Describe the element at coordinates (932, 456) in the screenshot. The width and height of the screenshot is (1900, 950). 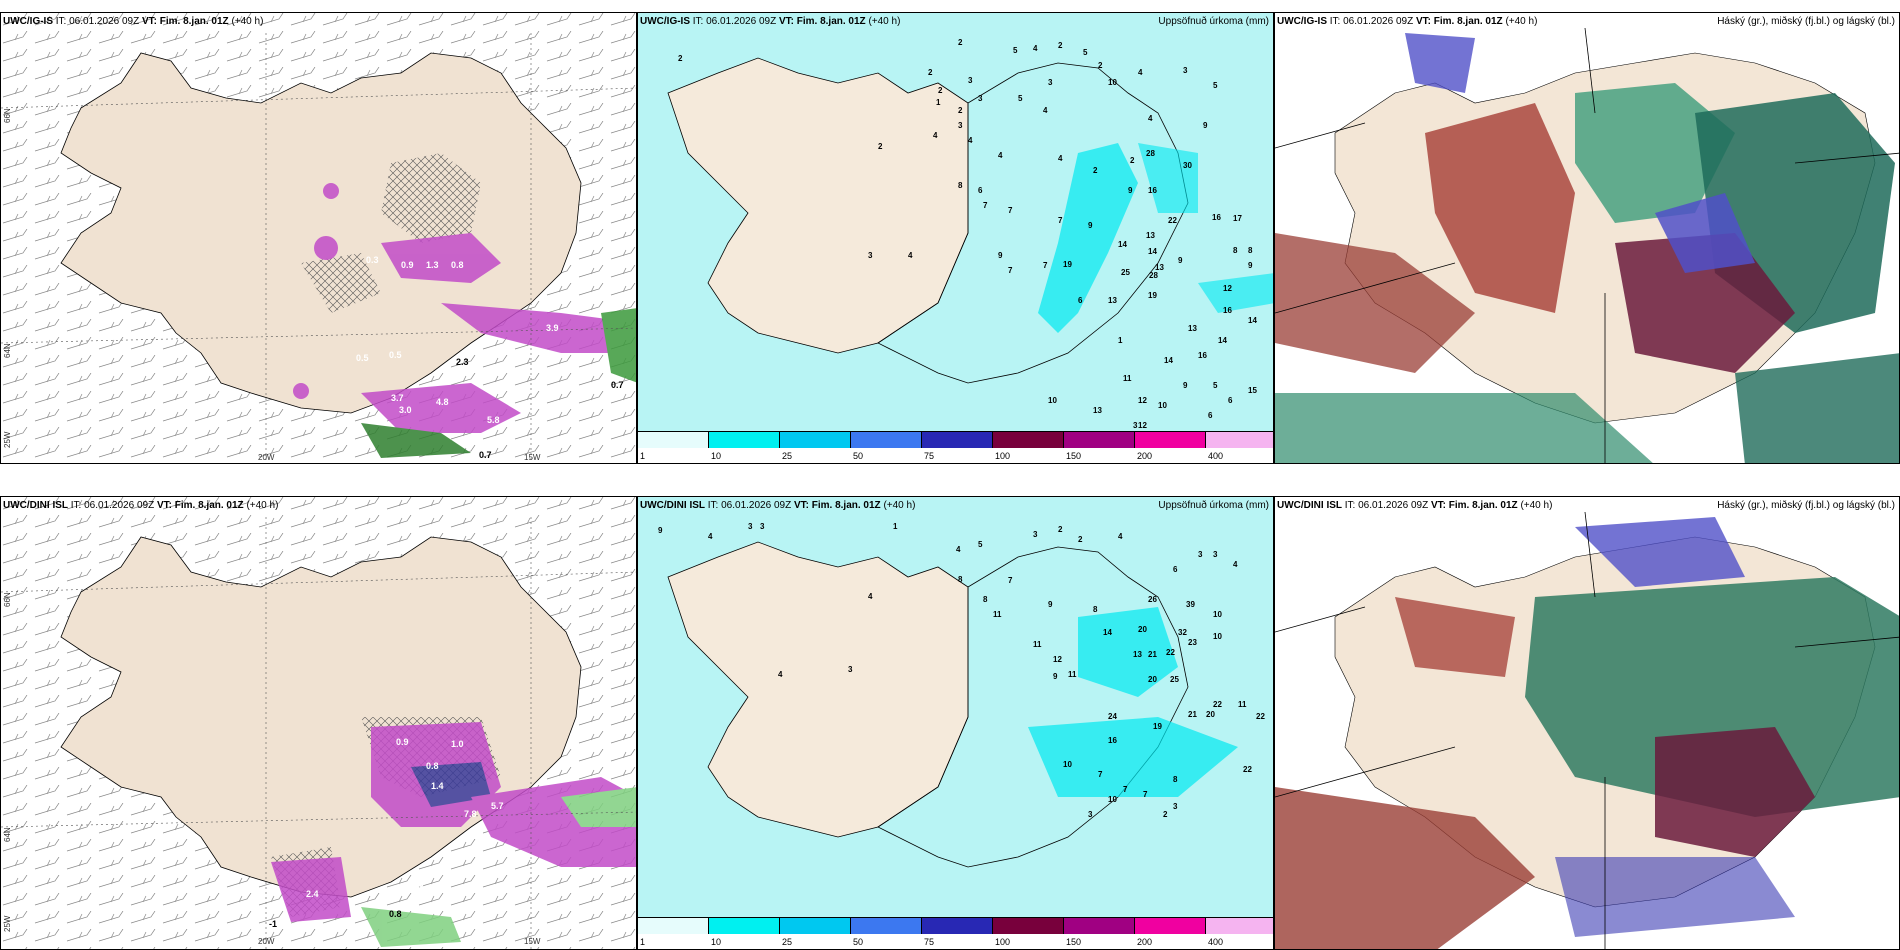
I see `colorbar-labels: 1 10 25 50 75 100 150 200 400` at that location.